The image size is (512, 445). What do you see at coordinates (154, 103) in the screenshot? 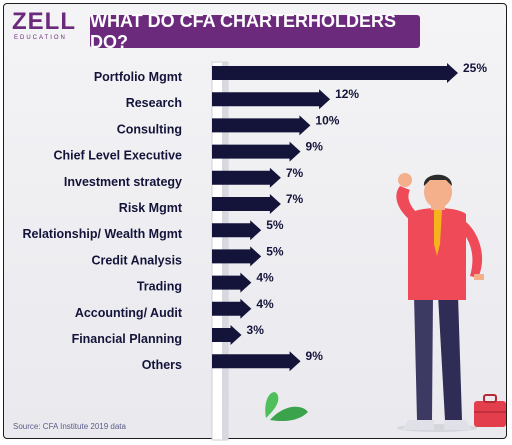
I see `category-label: Research` at bounding box center [154, 103].